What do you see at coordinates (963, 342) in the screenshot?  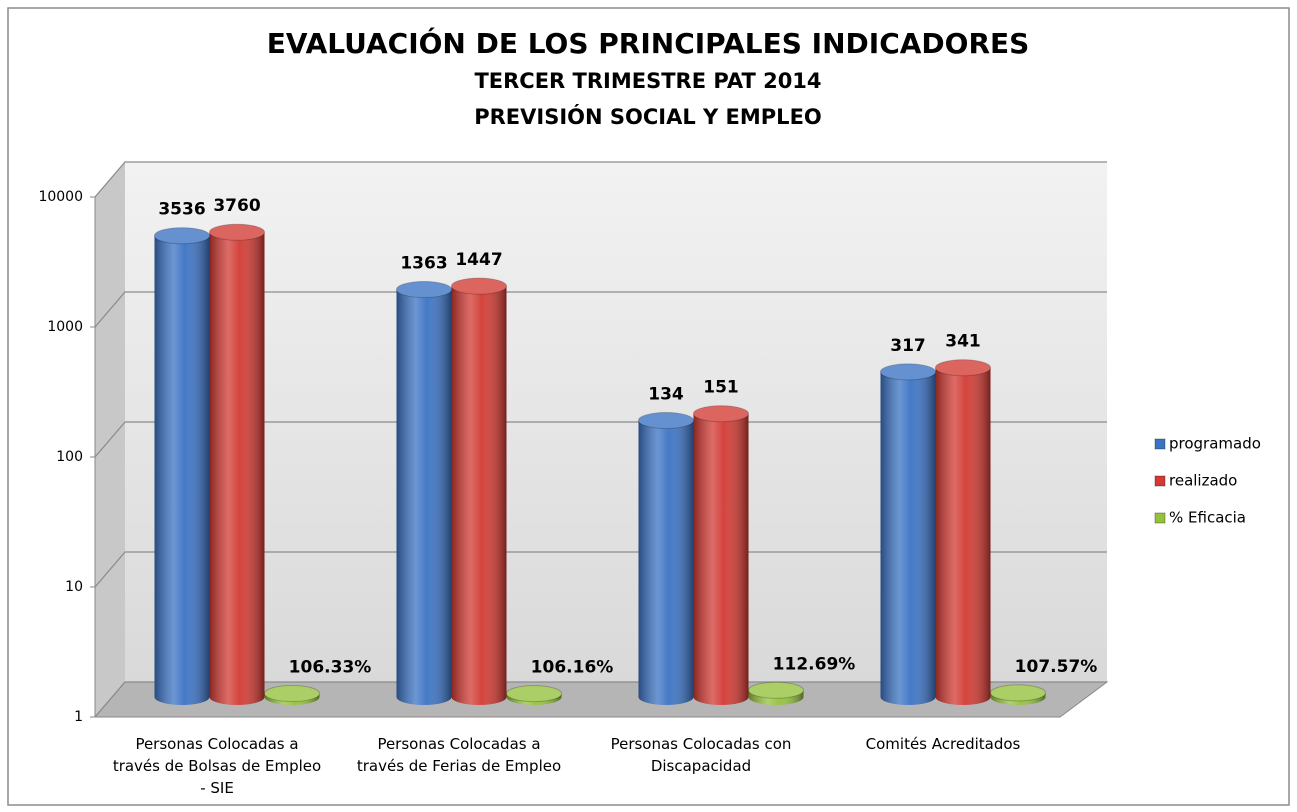 I see `data-label: 341` at bounding box center [963, 342].